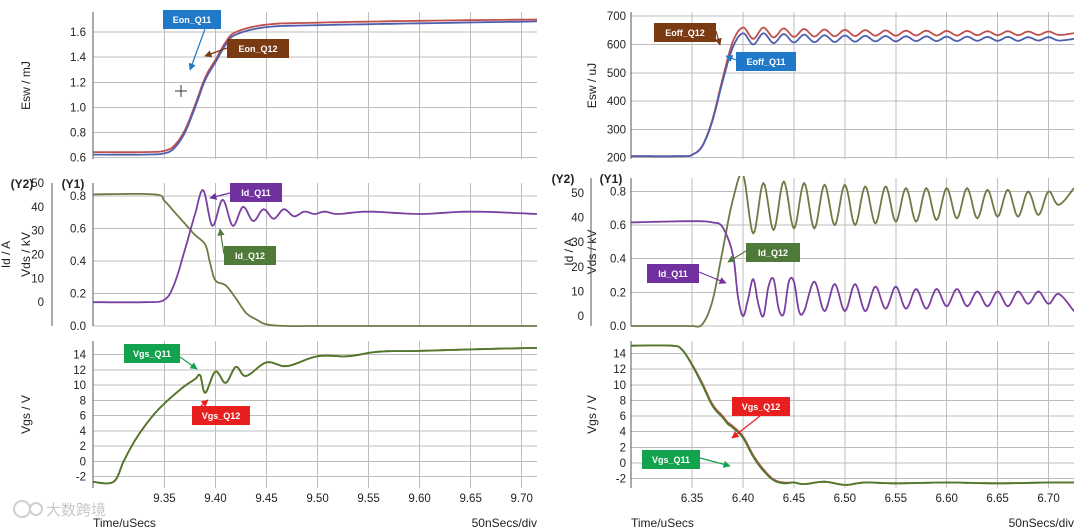  I want to click on panel-turn_on-energy: 0.6 0.8 1.0 1.2 1.4 1.6 Esw / mJ Eon_Q11 Eon_Q12, so click(278, 87).